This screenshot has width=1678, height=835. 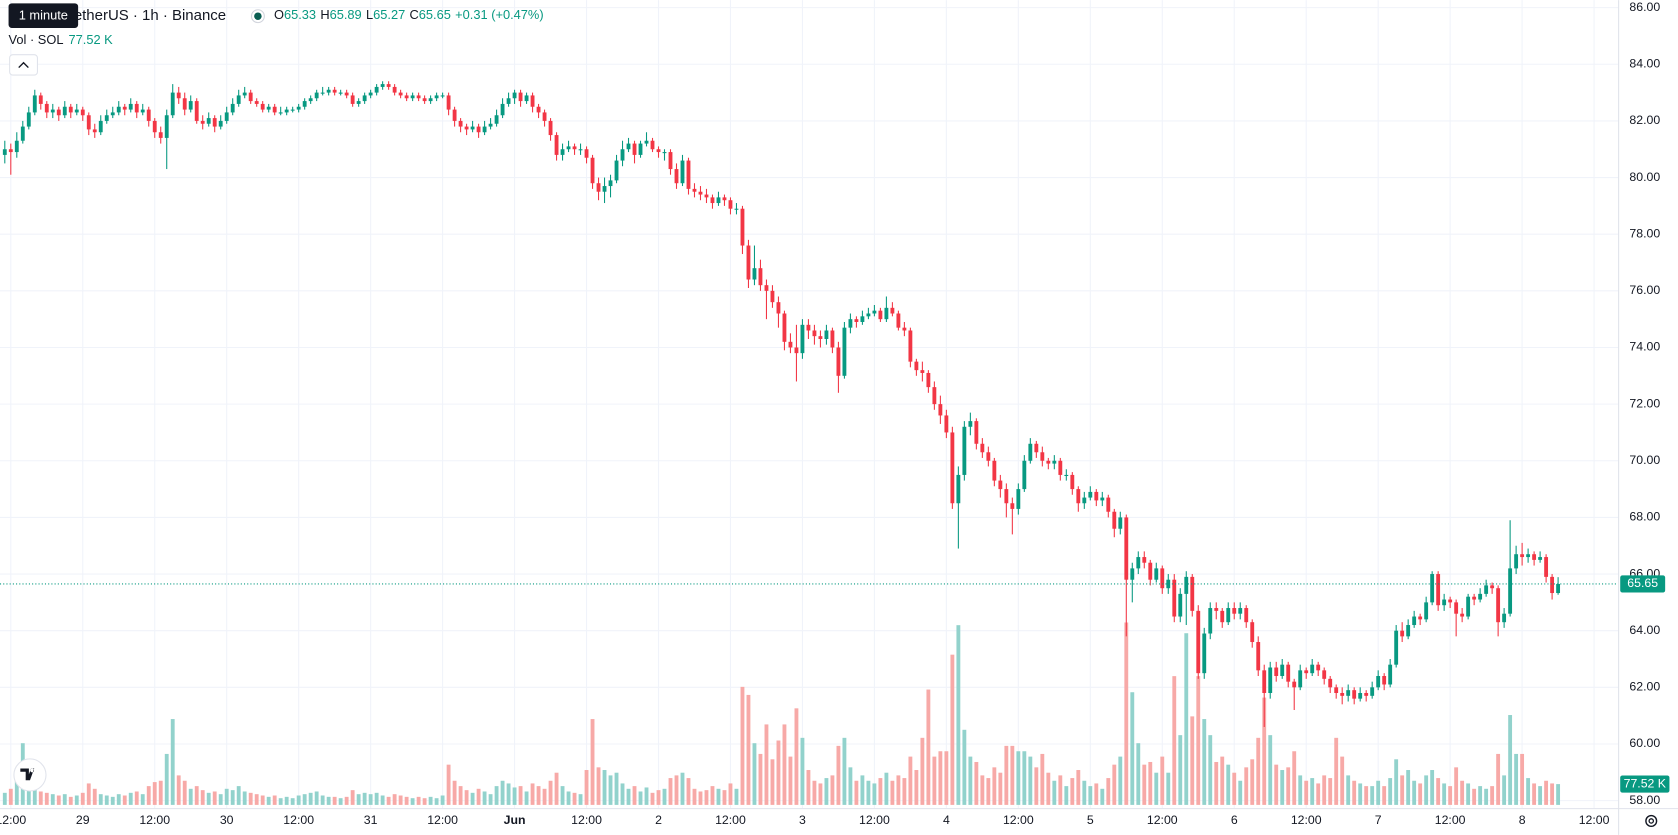 I want to click on gear-icon, so click(x=1651, y=820).